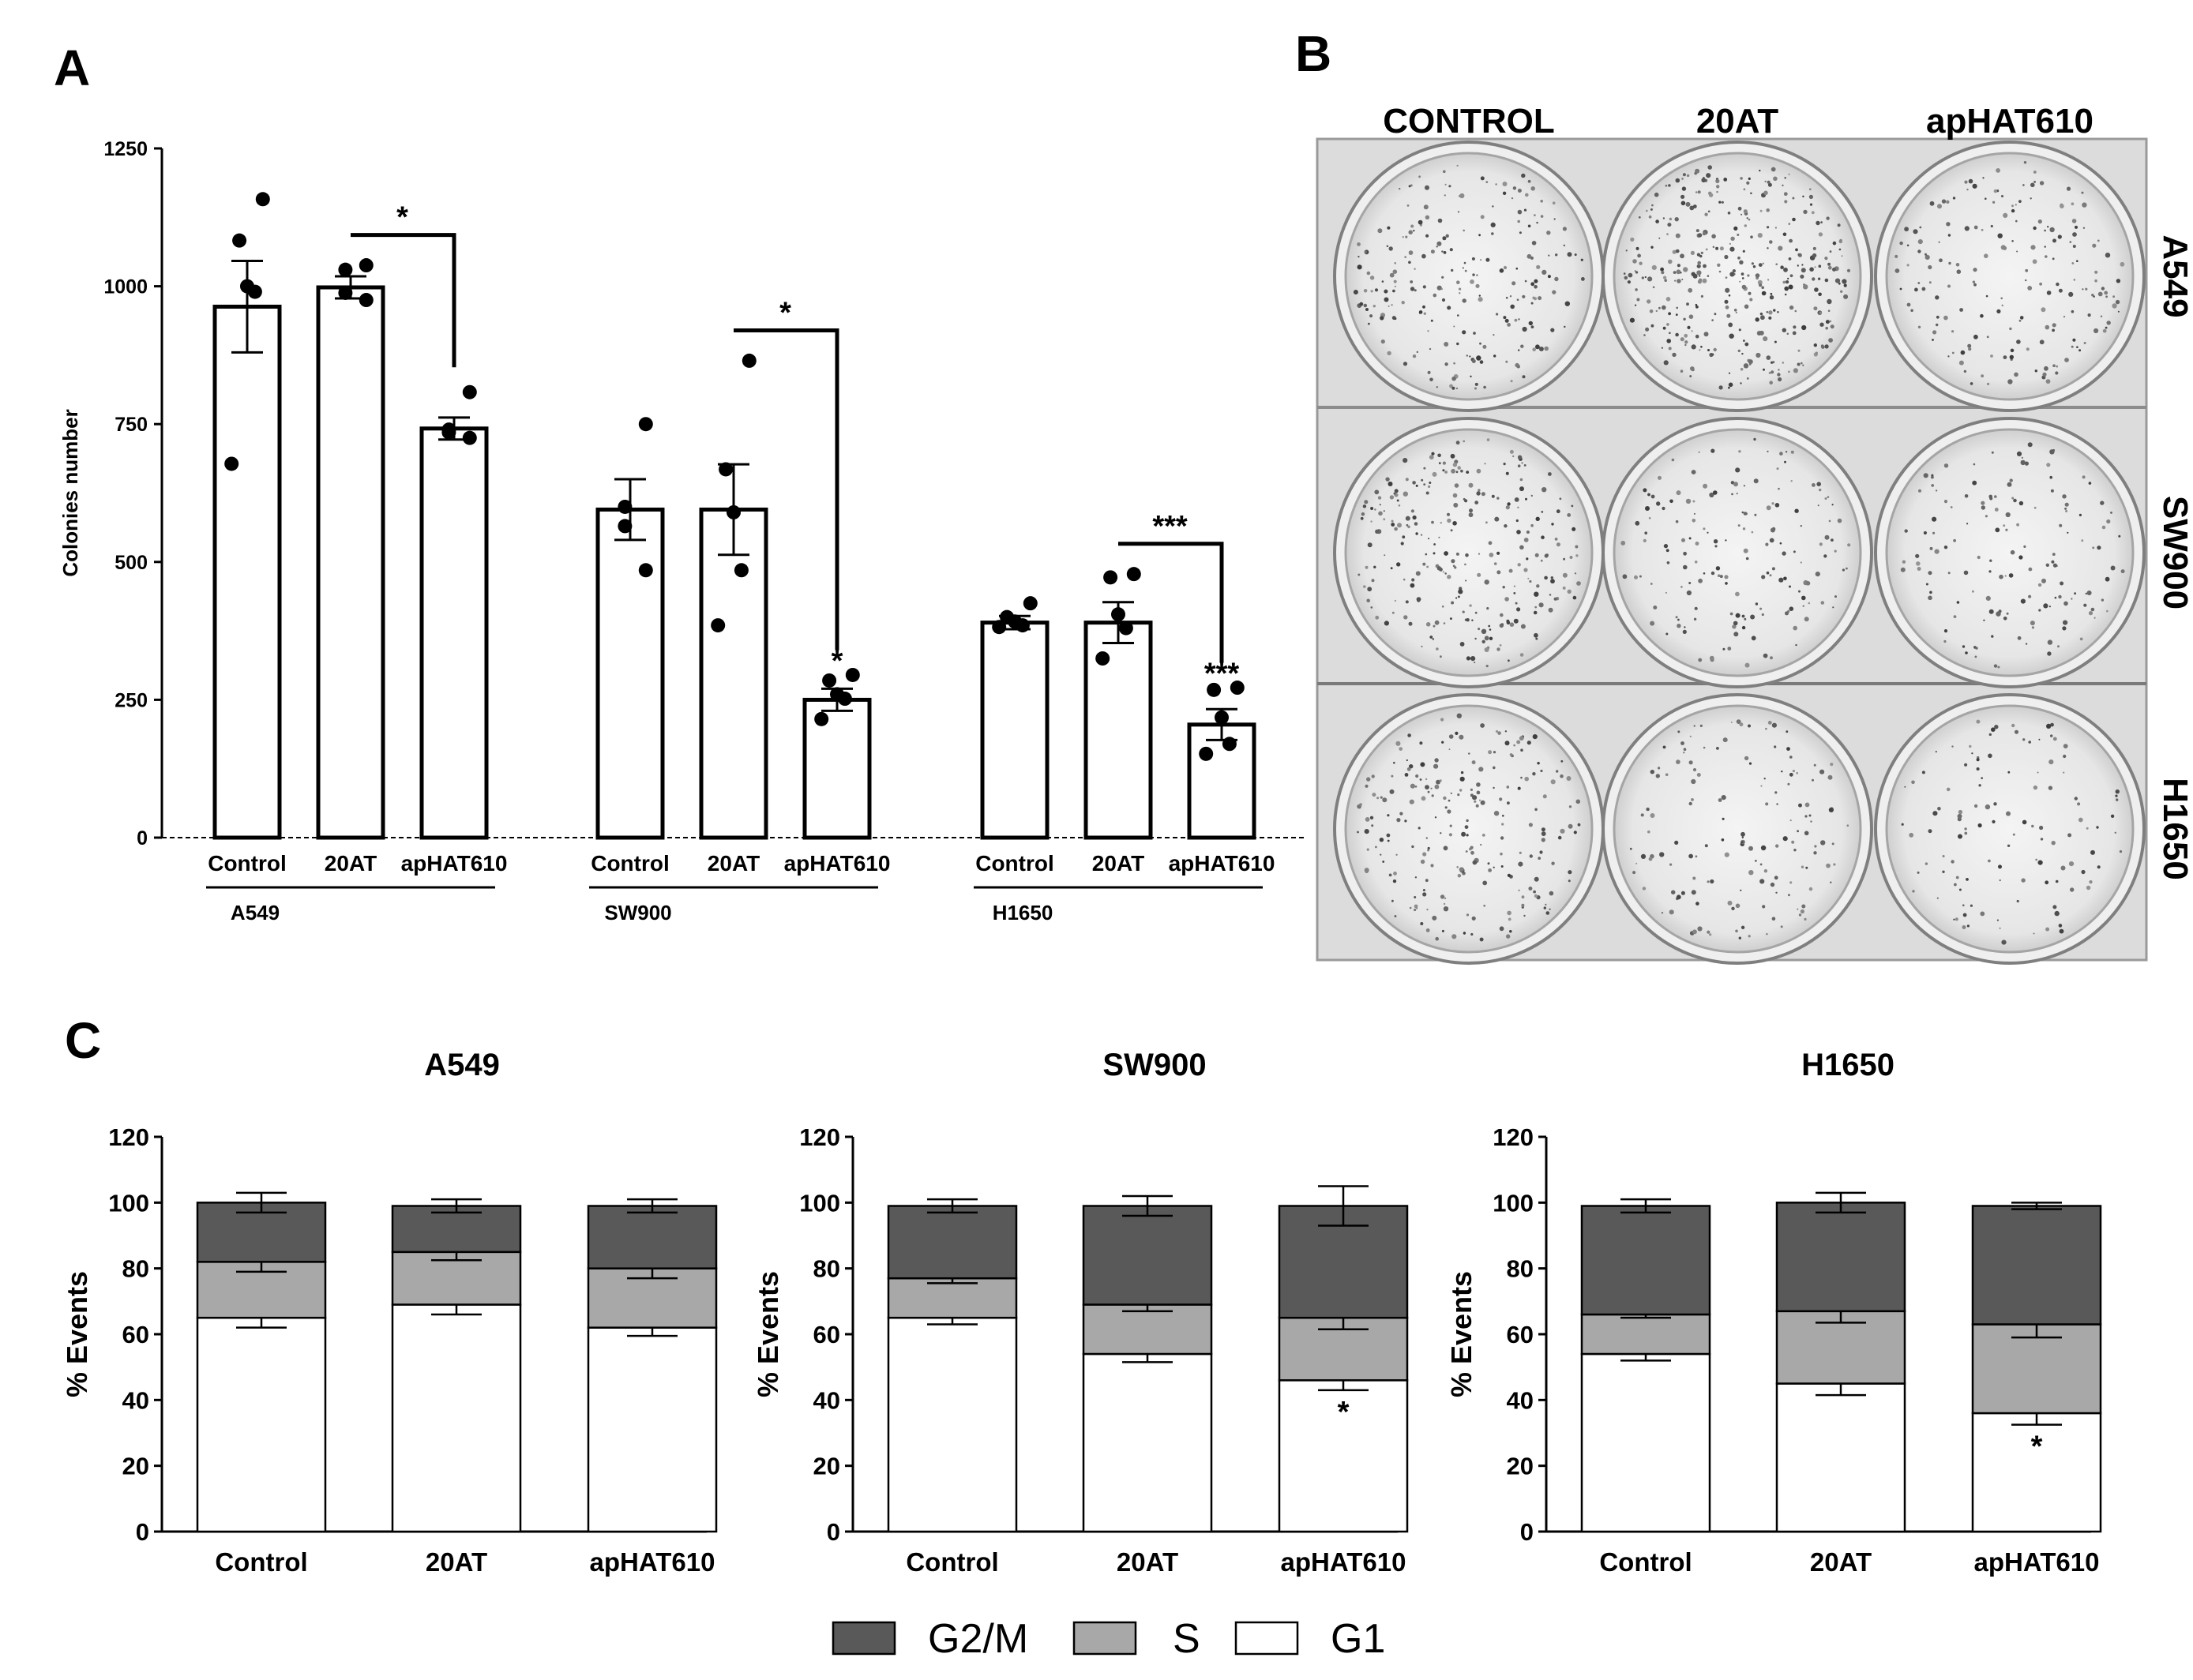  Describe the element at coordinates (351, 863) in the screenshot. I see `x-category-label: 20AT` at that location.